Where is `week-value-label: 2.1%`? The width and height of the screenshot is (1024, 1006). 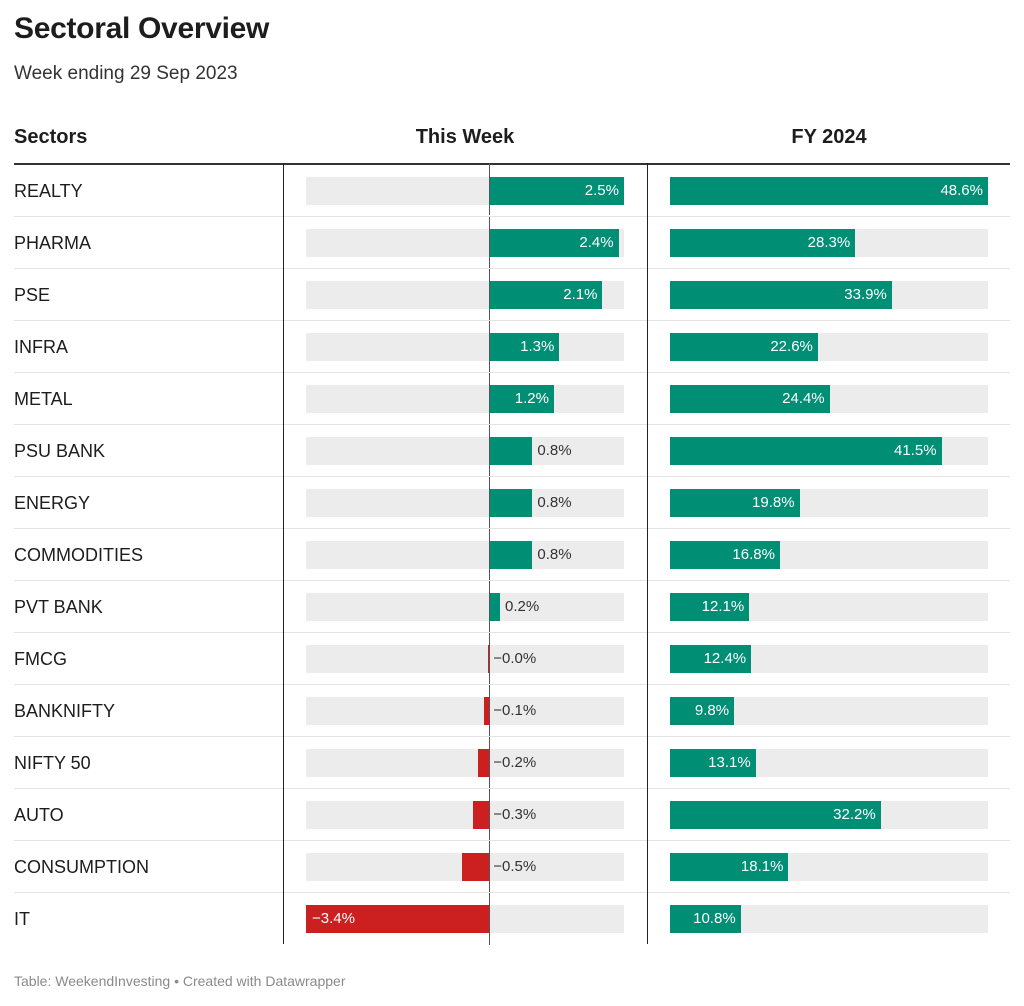
week-value-label: 2.1% is located at coordinates (580, 294).